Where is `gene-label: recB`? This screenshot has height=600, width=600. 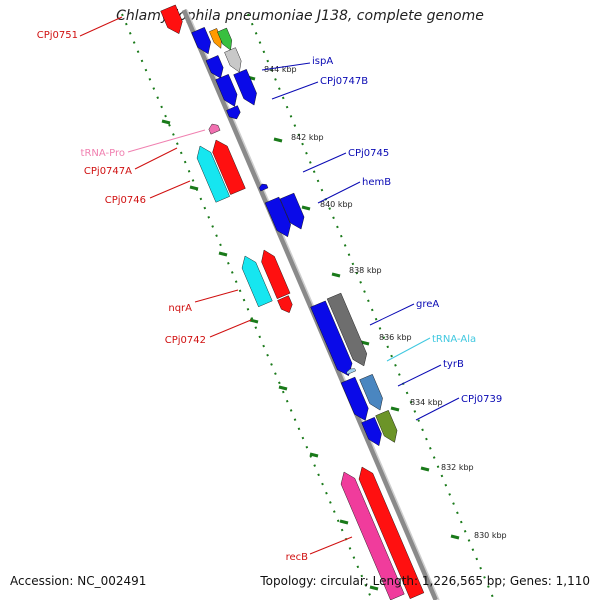 gene-label: recB is located at coordinates (297, 557).